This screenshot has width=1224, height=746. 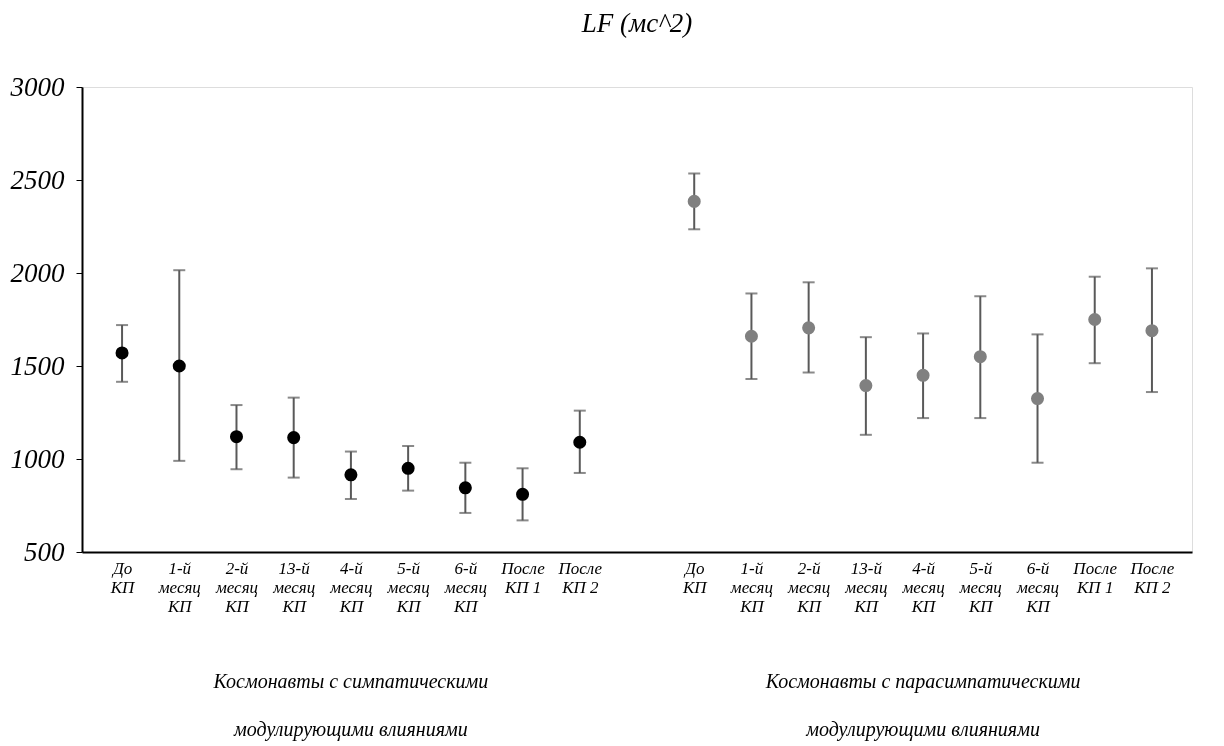 What do you see at coordinates (351, 705) in the screenshot?
I see `text: Космонавты с симпатическими модулирующими влияниями` at bounding box center [351, 705].